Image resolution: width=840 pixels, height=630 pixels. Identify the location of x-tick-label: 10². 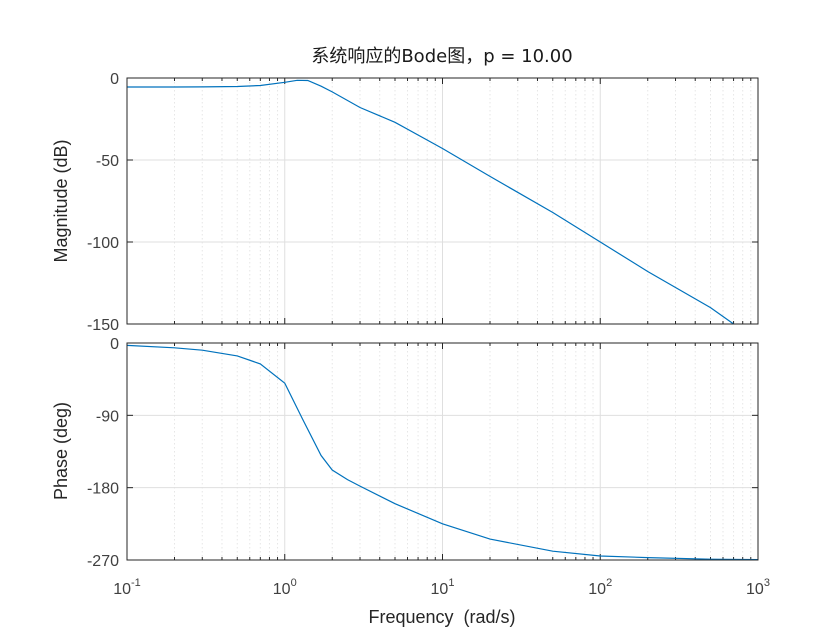
(600, 587).